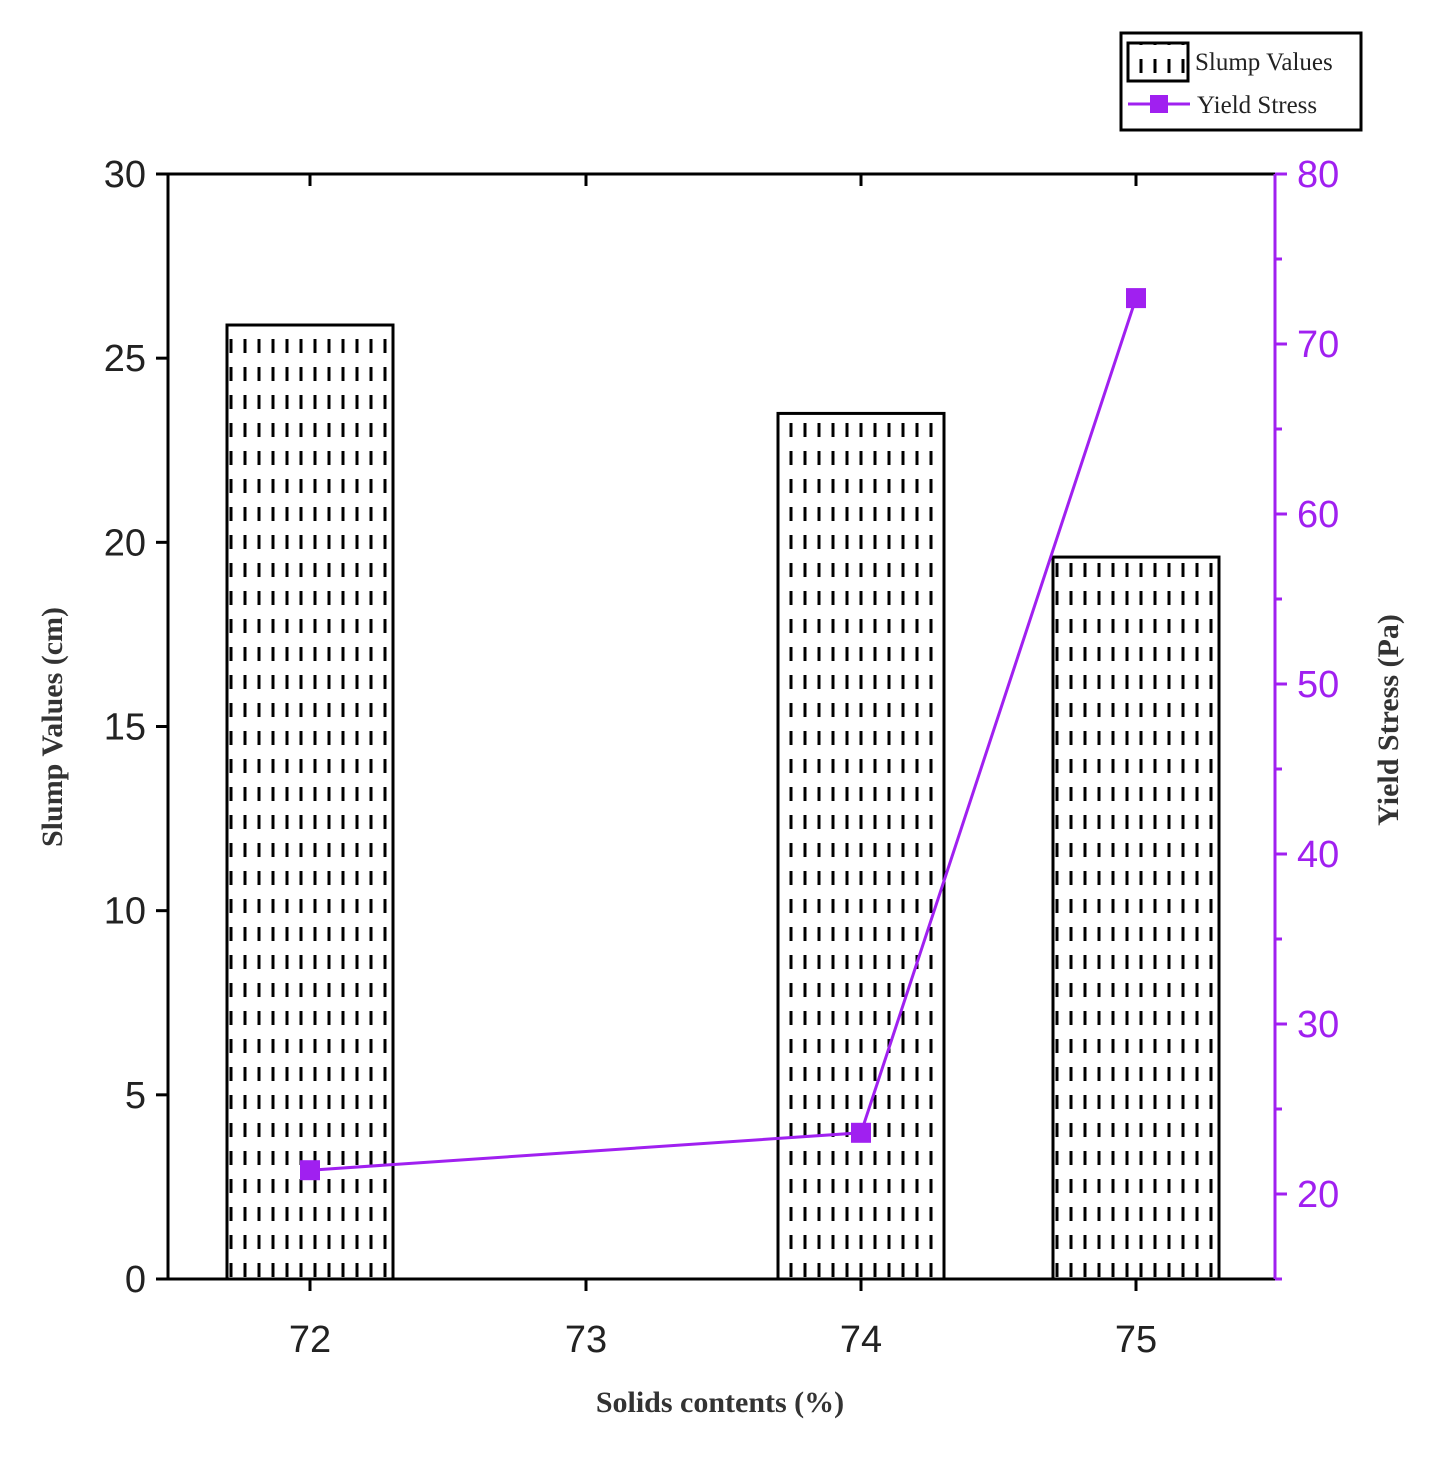 The width and height of the screenshot is (1440, 1465). Describe the element at coordinates (1136, 1340) in the screenshot. I see `x-tick-label: 75` at that location.